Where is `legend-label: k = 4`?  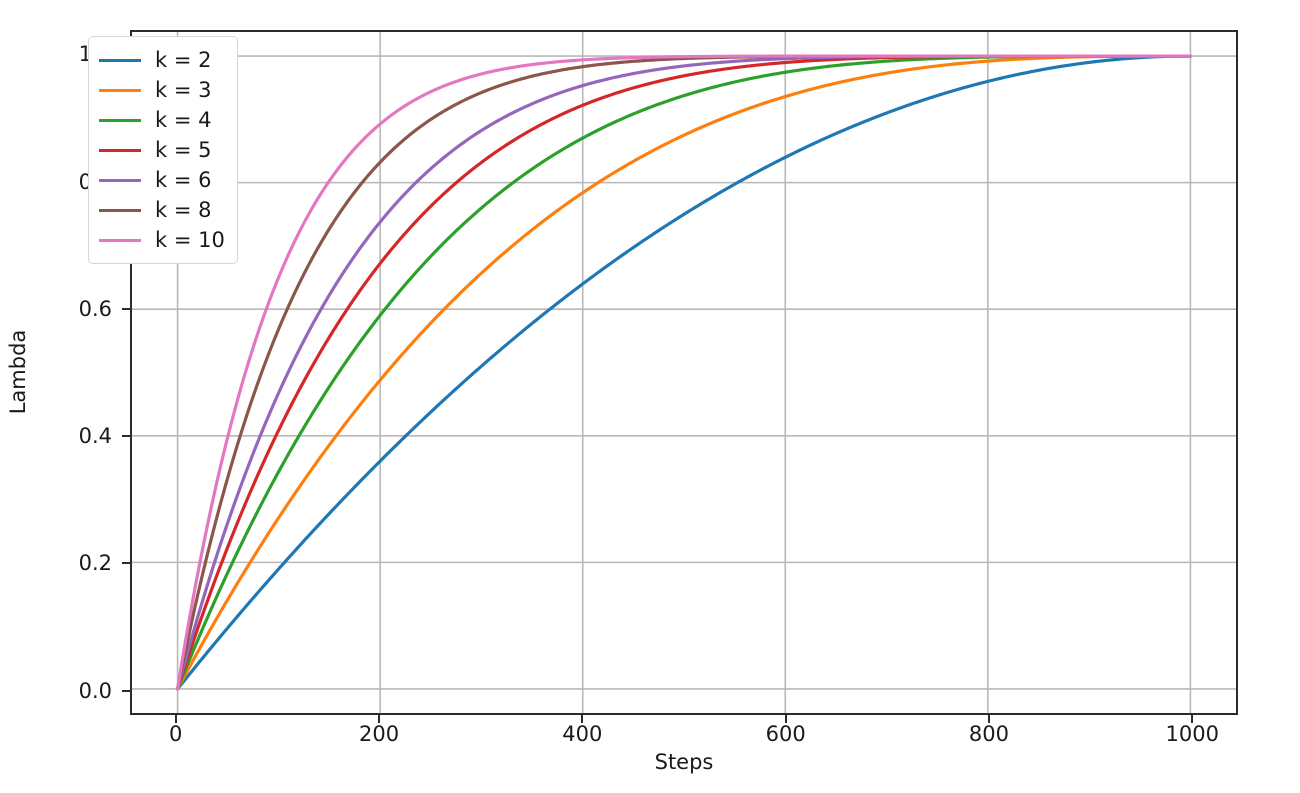 legend-label: k = 4 is located at coordinates (183, 120).